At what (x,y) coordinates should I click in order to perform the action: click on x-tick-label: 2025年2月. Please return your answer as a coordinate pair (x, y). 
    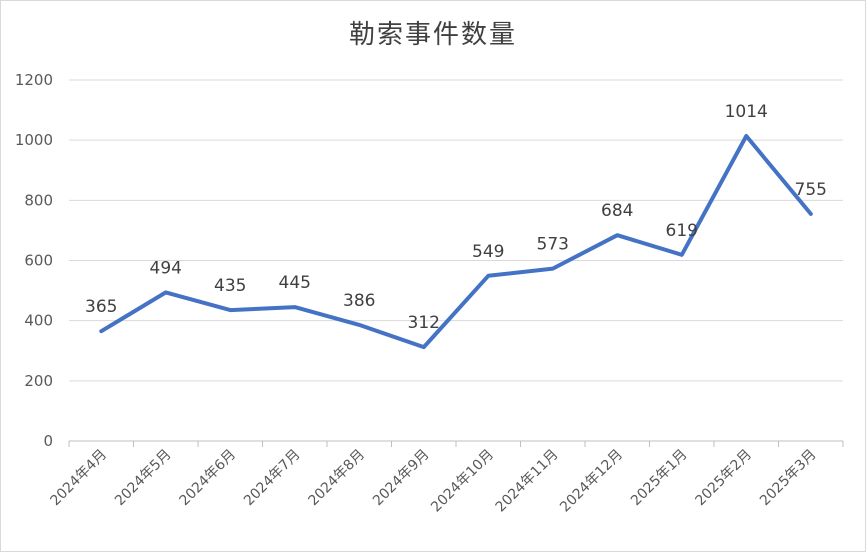
    Looking at the image, I should click on (723, 478).